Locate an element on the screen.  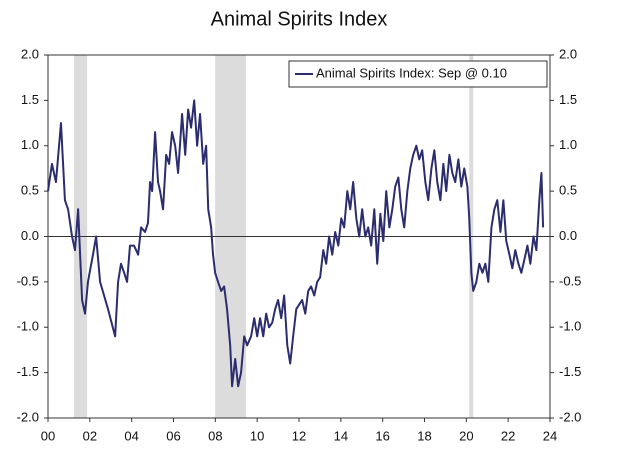
x-tick-label: 24 is located at coordinates (550, 435).